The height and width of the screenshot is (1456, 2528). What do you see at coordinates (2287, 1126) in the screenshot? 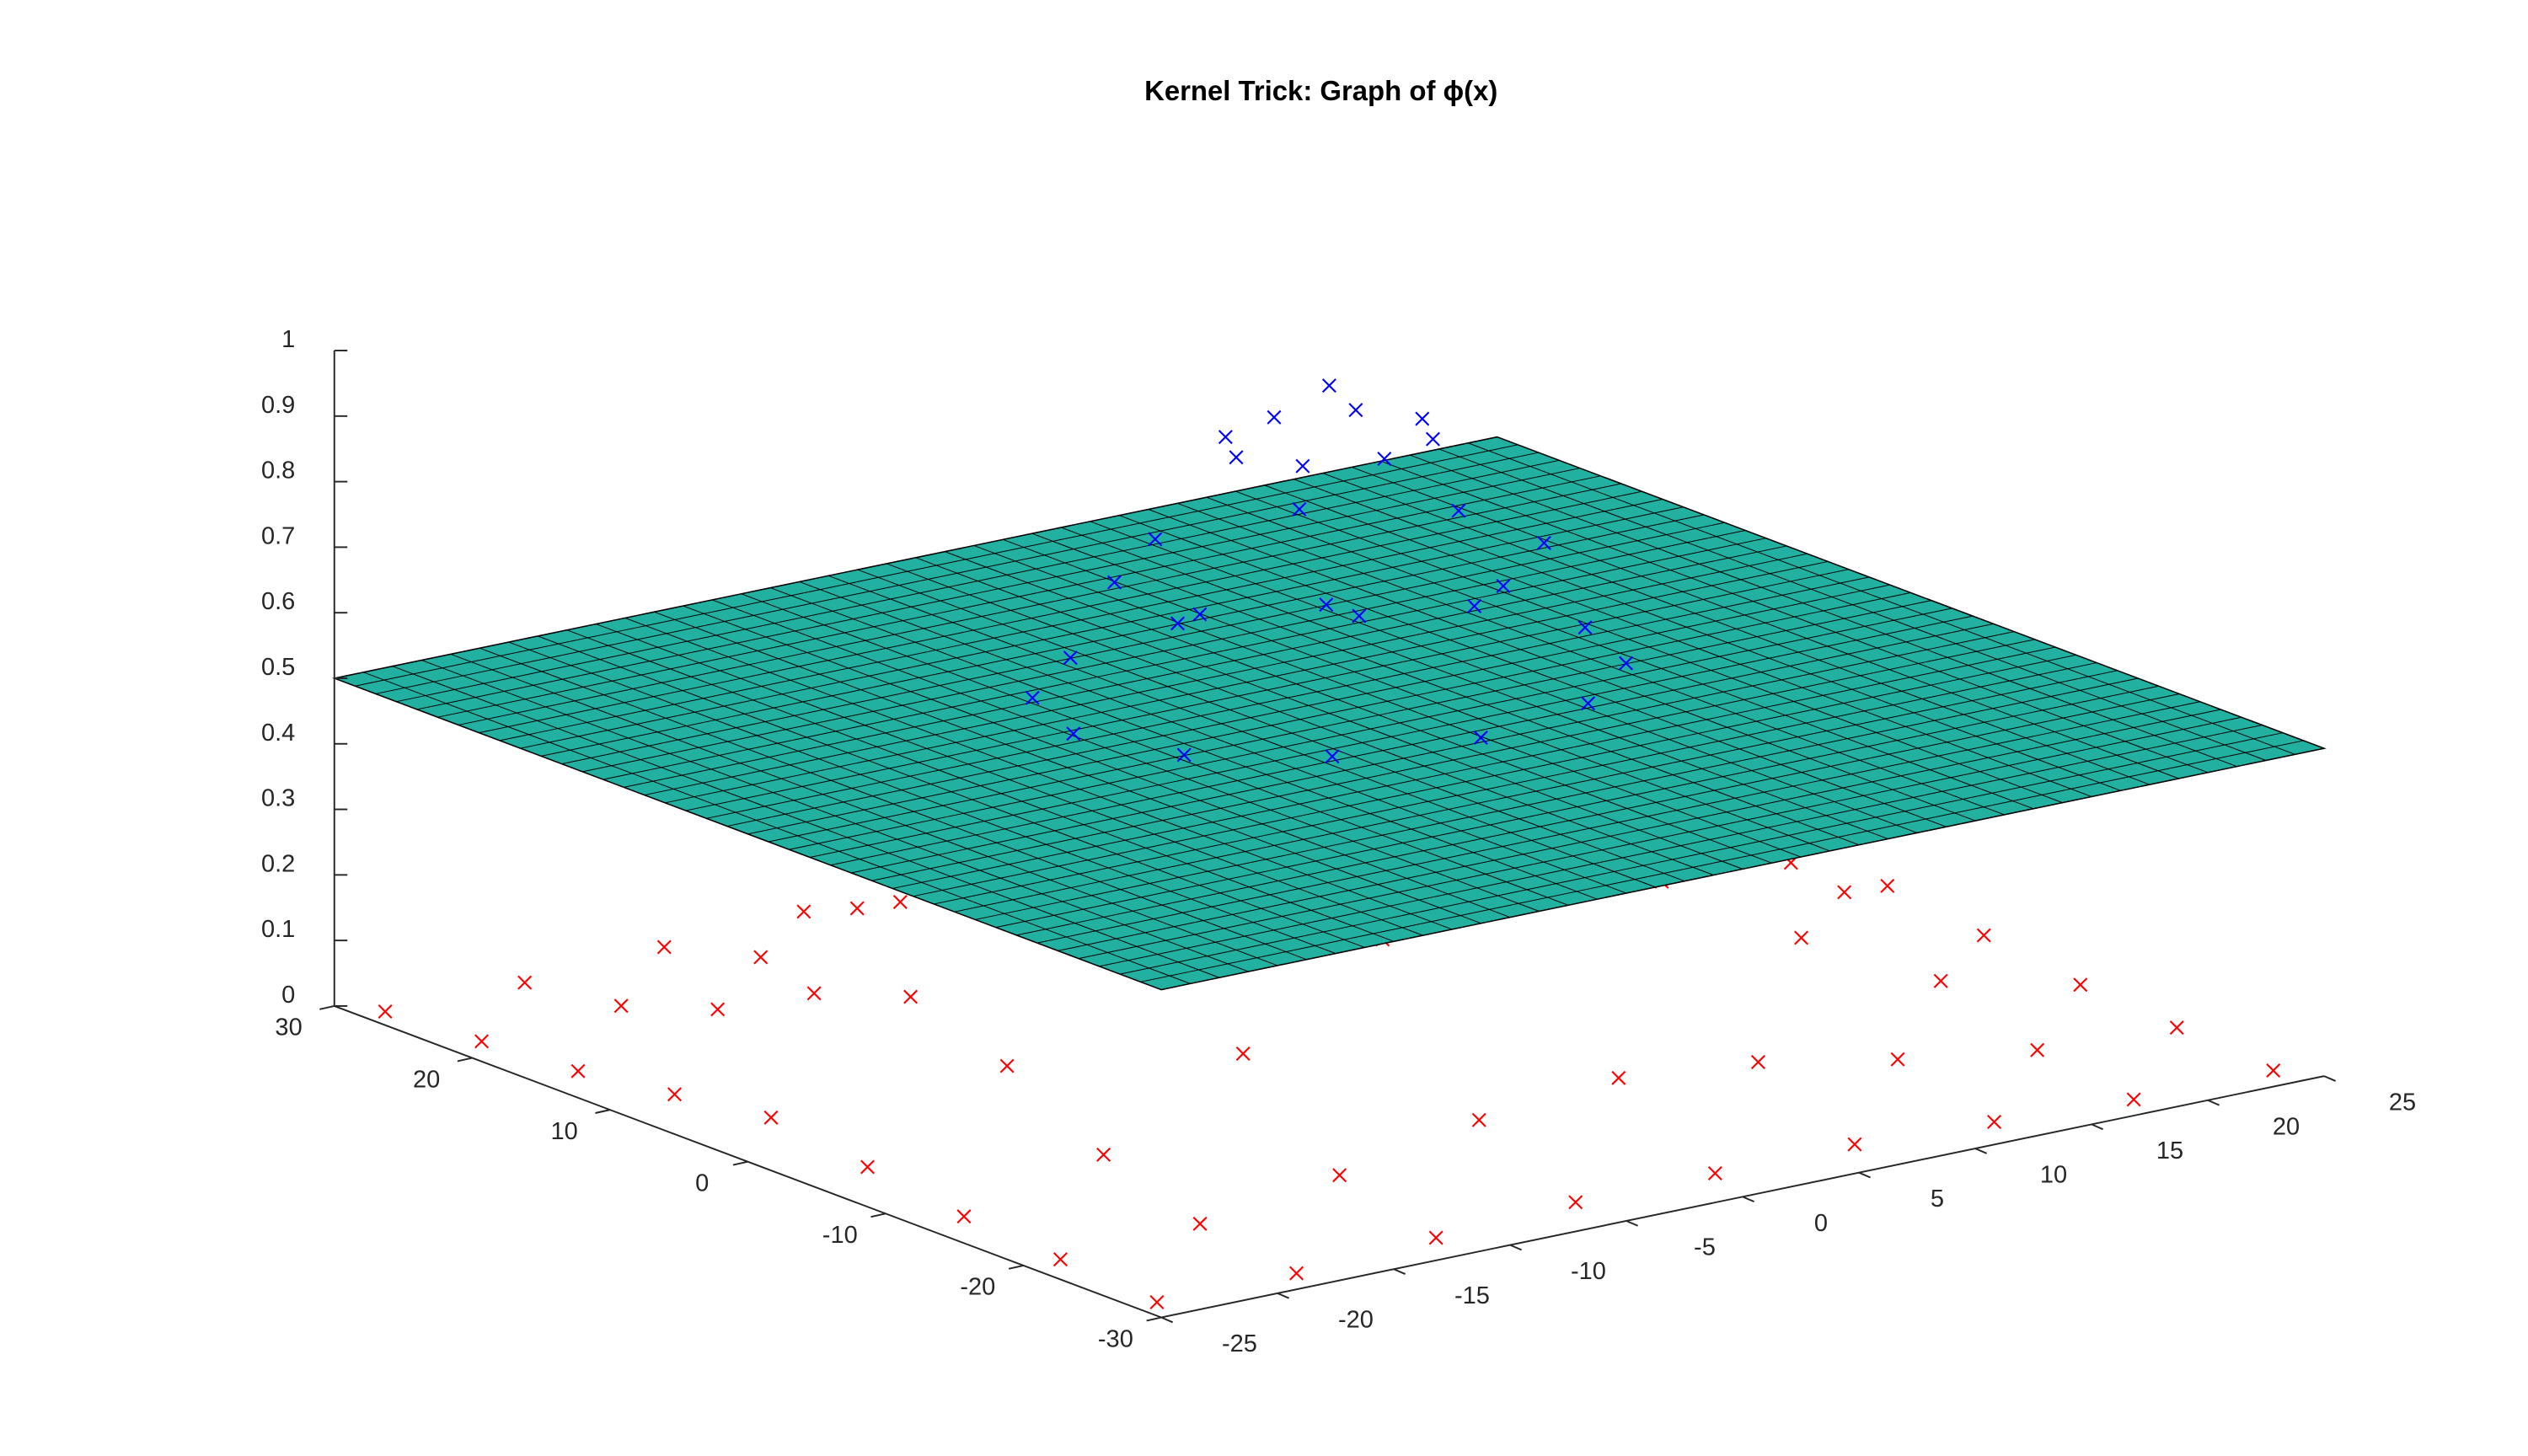
I see `x-tick-label: 20` at bounding box center [2287, 1126].